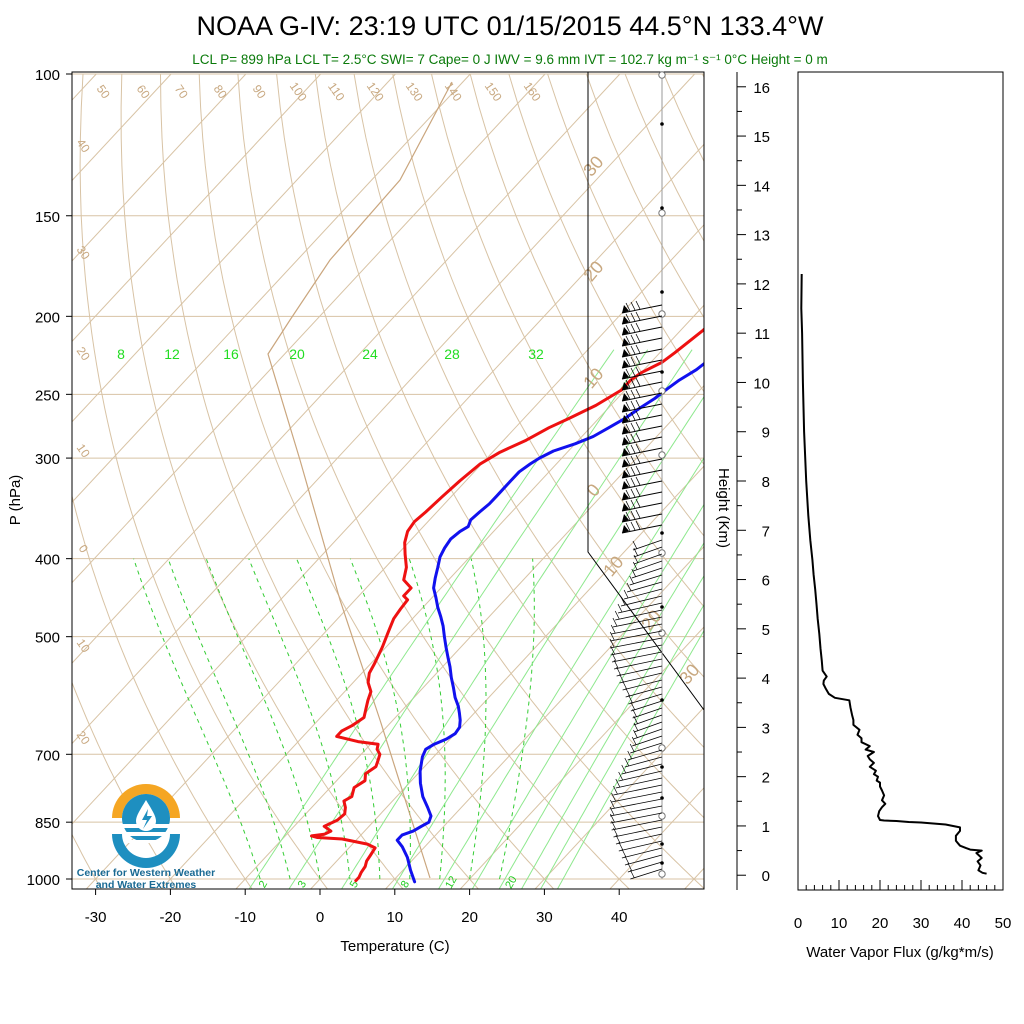  I want to click on dry-adiabat-label: 100, so click(298, 91).